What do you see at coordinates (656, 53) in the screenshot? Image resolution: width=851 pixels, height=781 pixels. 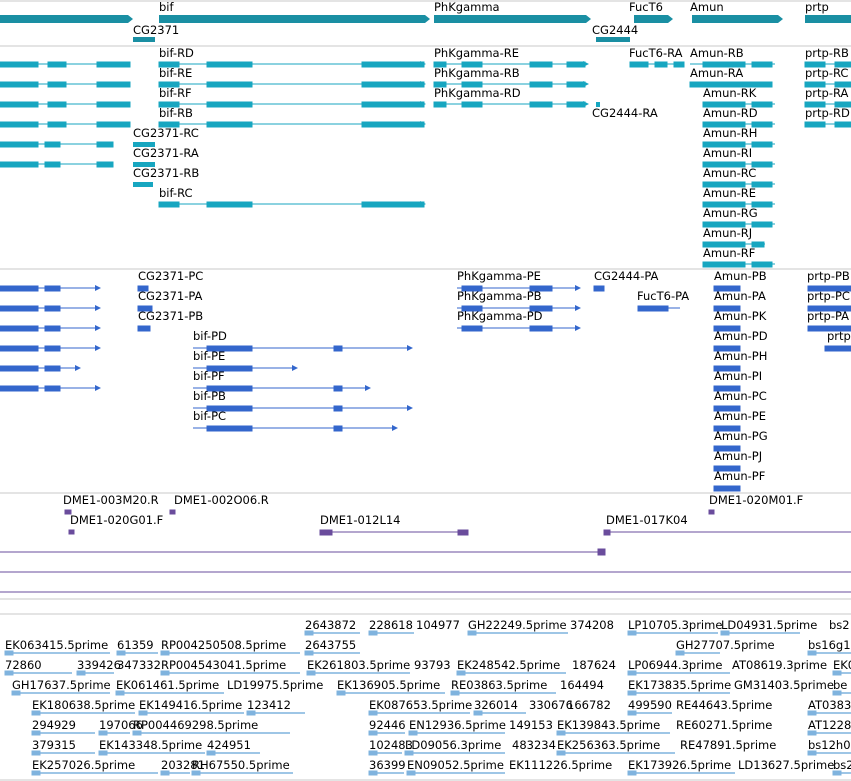 I see `transcript-label: FucT6-RA` at bounding box center [656, 53].